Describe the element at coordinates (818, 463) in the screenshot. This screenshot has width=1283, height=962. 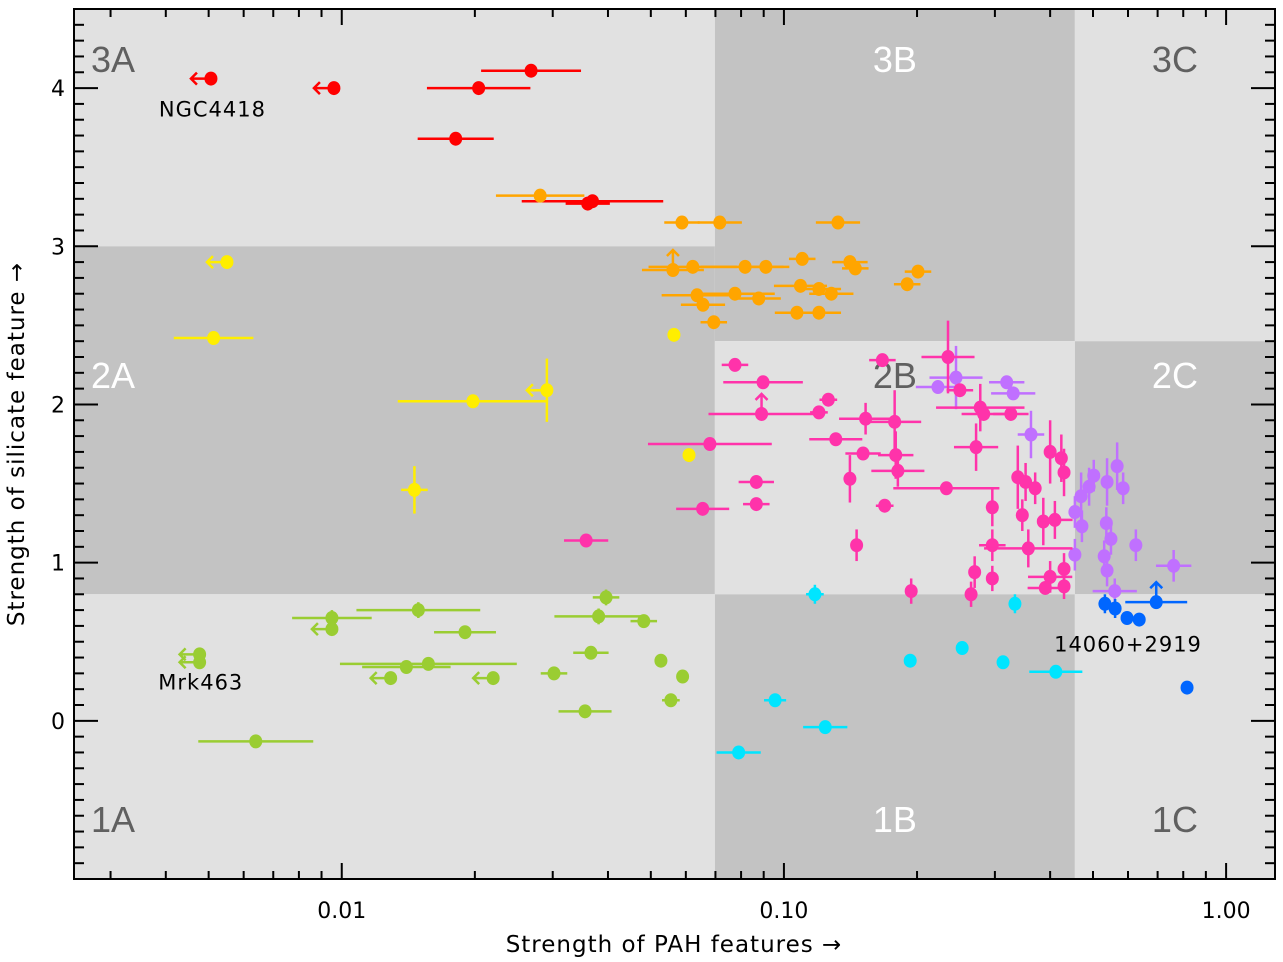
I see `series-pink` at that location.